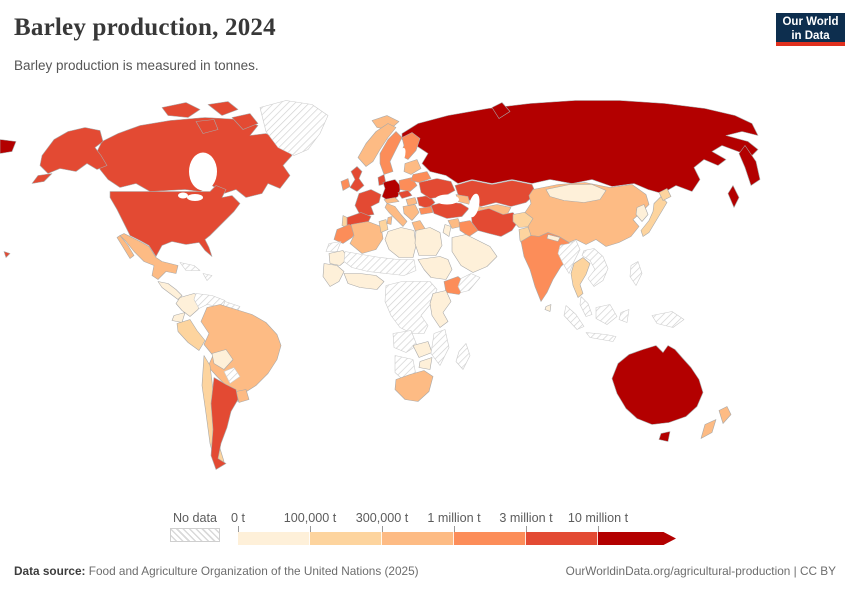 Image resolution: width=850 pixels, height=600 pixels. Describe the element at coordinates (396, 215) in the screenshot. I see `country-italy` at that location.